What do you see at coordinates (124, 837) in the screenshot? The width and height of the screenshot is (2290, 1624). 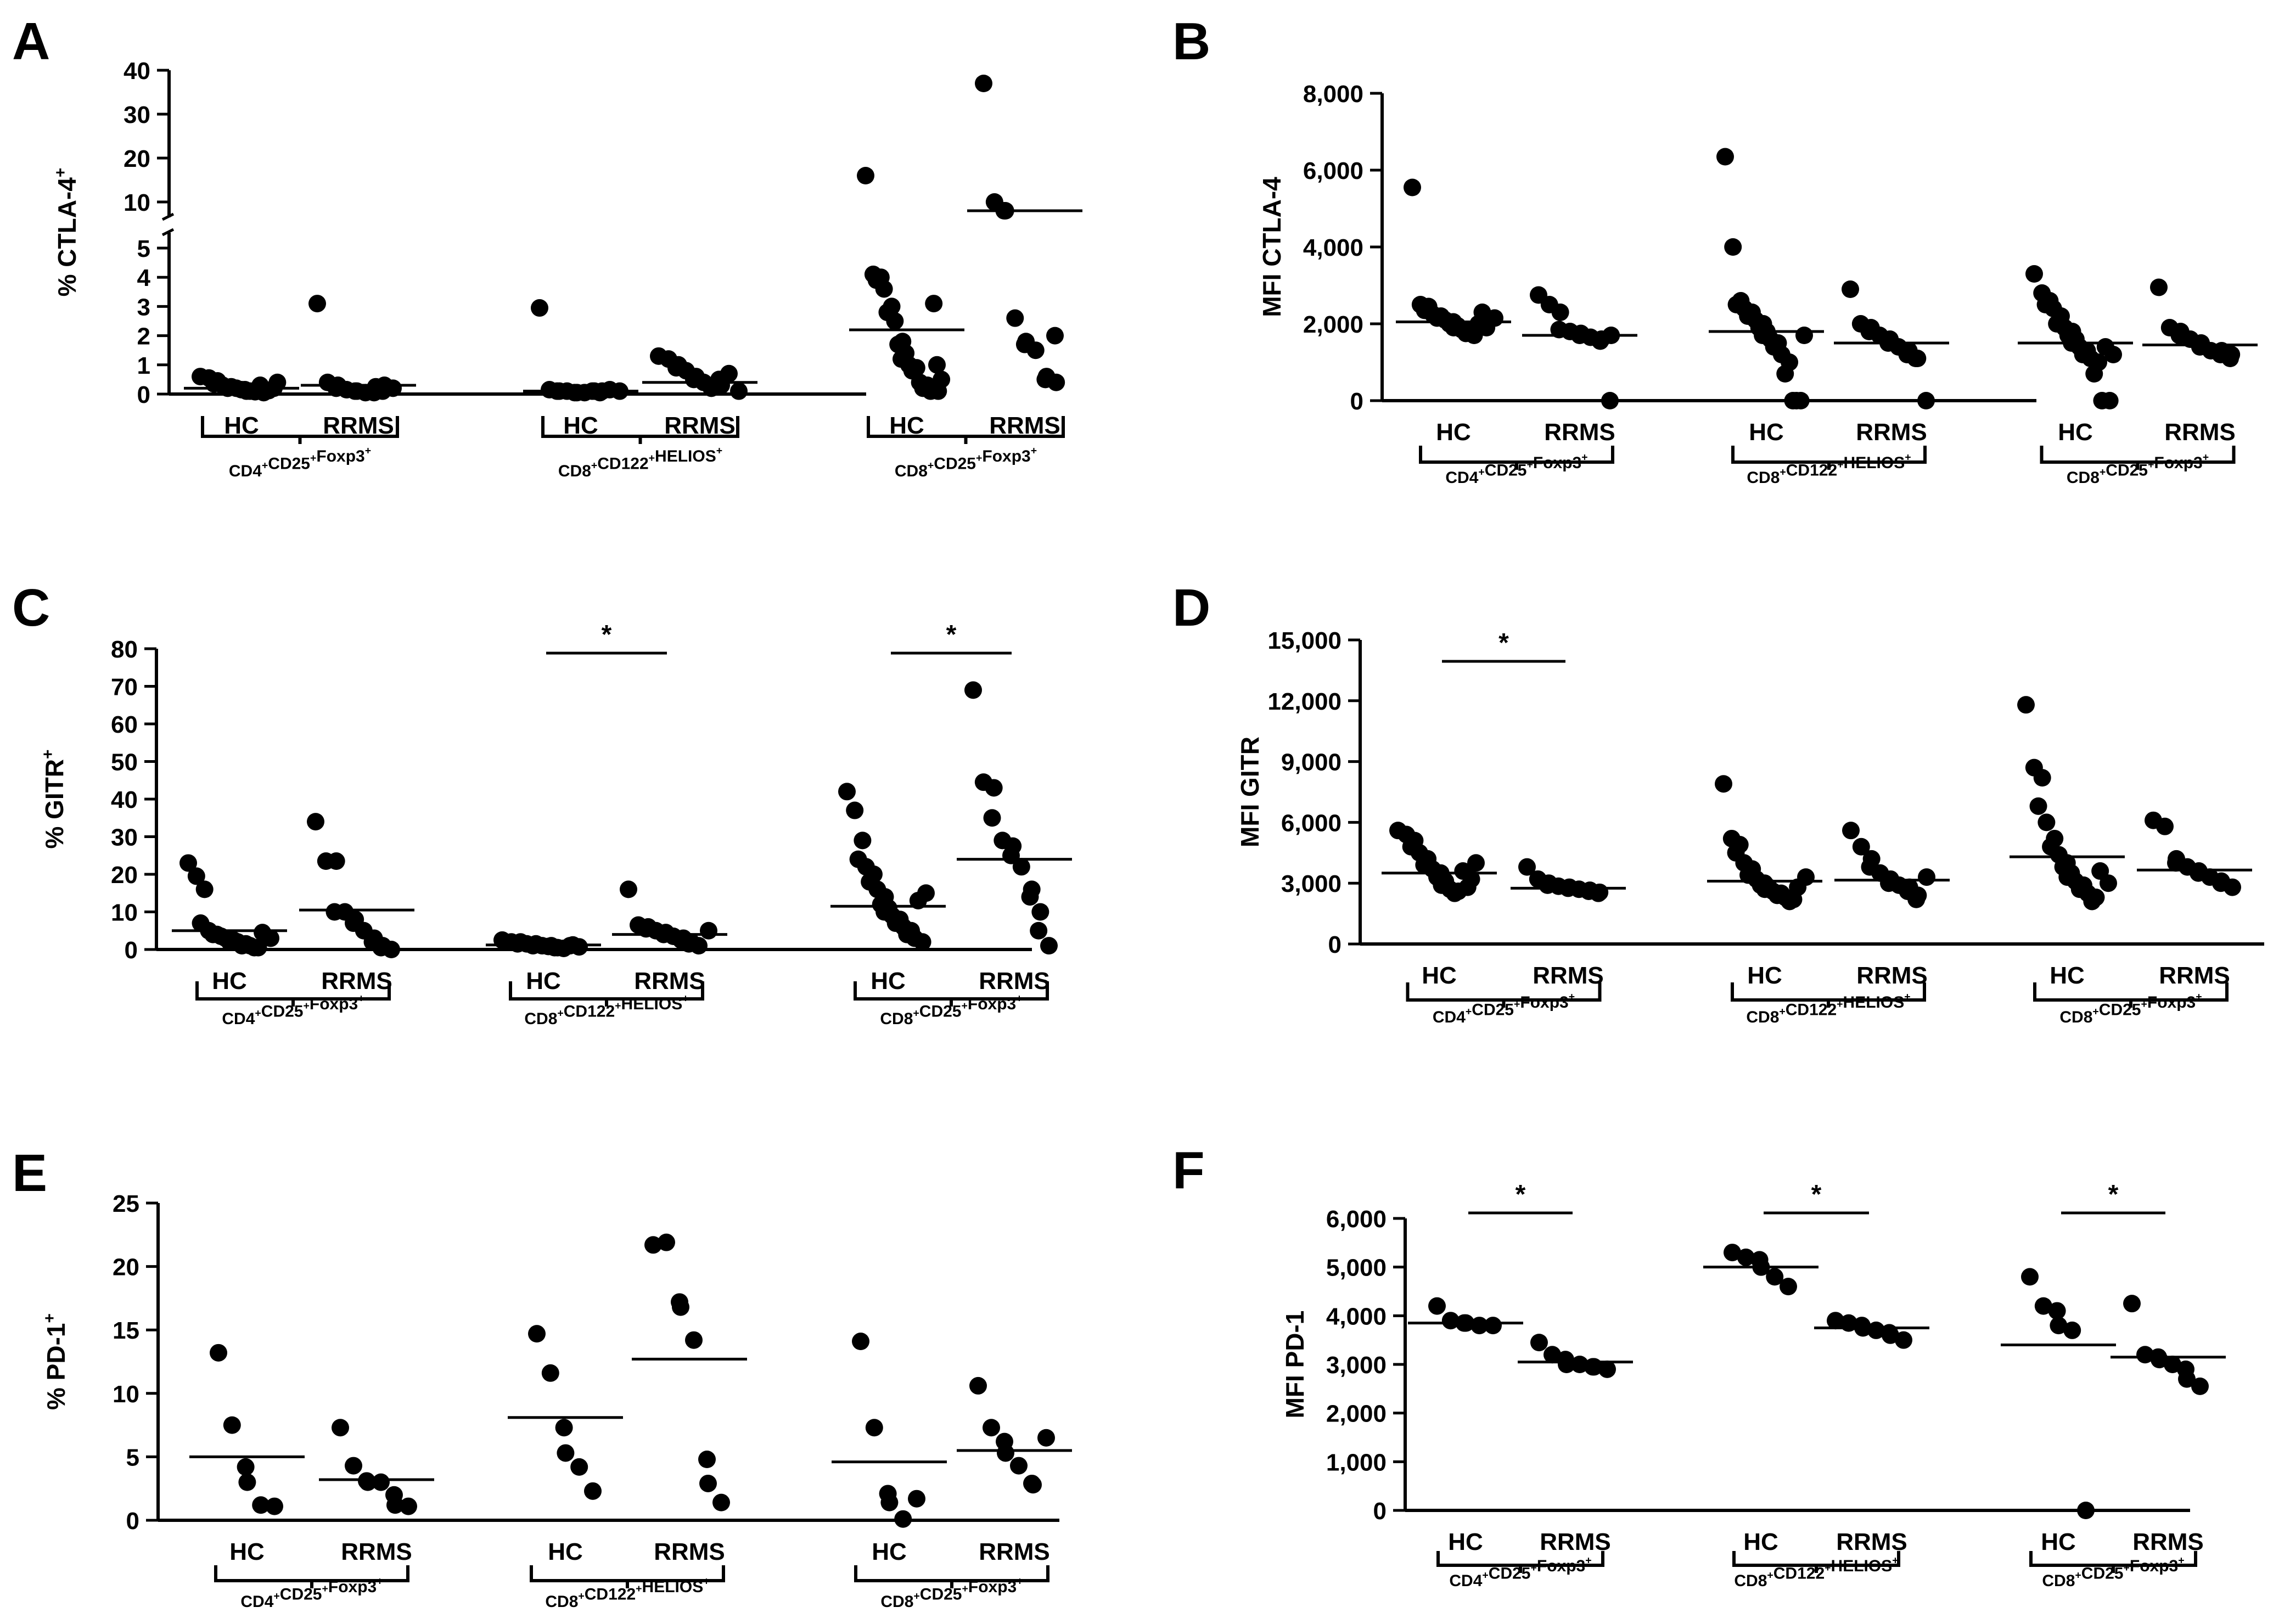 I see `y-tick-label: 30` at bounding box center [124, 837].